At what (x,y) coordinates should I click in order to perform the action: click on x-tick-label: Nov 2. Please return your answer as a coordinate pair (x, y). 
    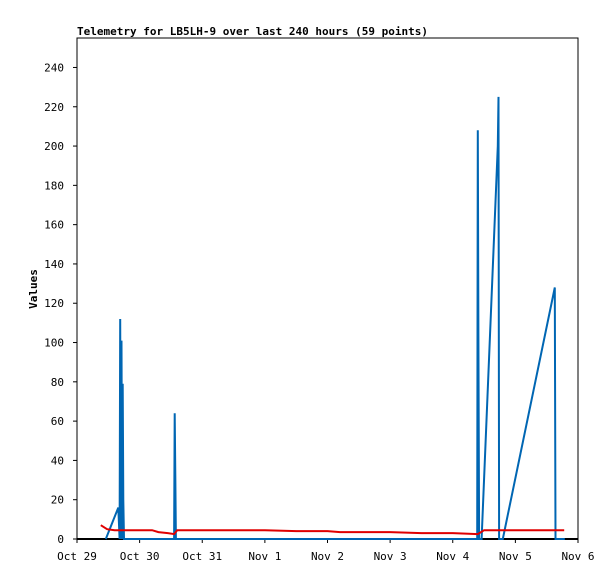
    Looking at the image, I should click on (327, 556).